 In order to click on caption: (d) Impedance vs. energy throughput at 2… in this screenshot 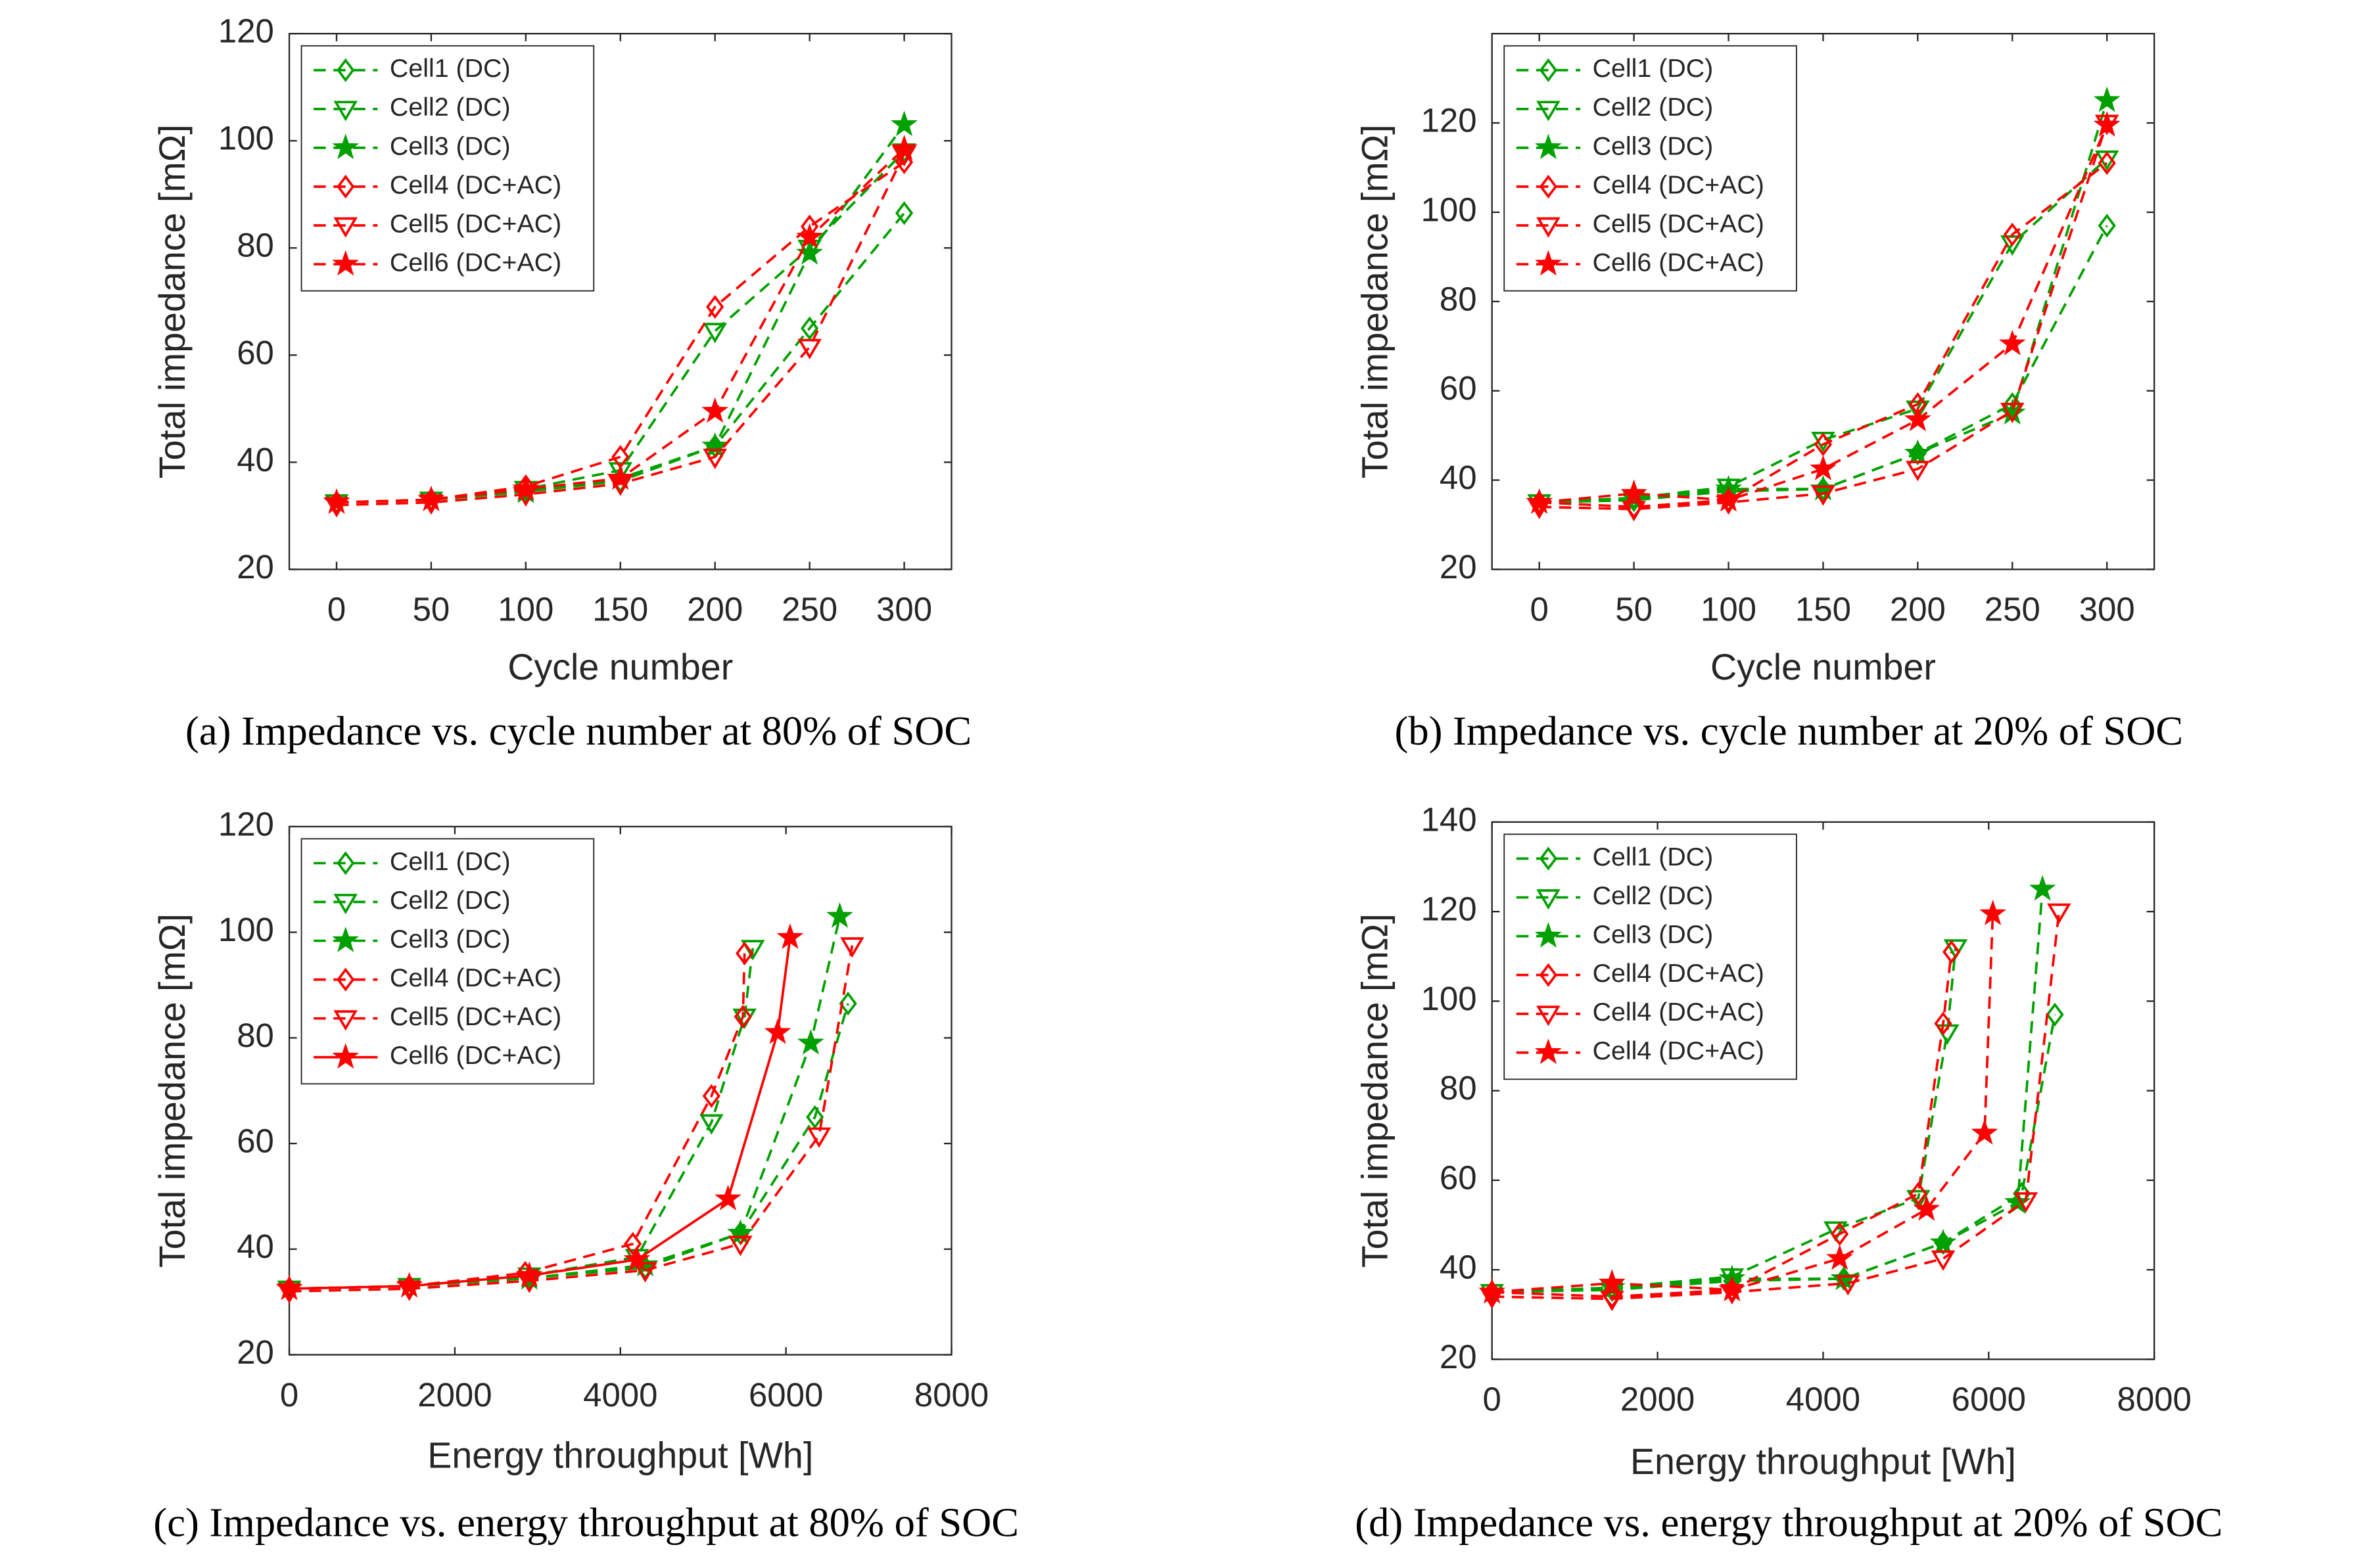, I will do `click(1788, 1523)`.